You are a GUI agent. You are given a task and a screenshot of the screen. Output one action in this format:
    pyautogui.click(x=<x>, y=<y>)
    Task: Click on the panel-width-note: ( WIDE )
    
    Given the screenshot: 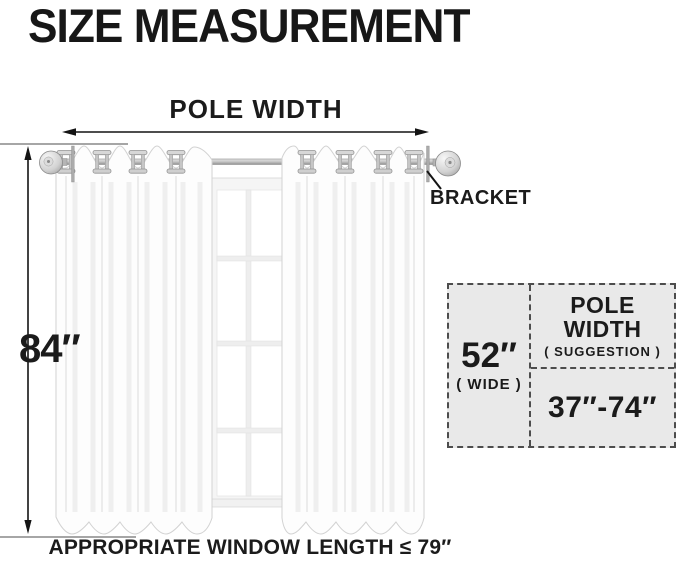 What is the action you would take?
    pyautogui.click(x=489, y=385)
    